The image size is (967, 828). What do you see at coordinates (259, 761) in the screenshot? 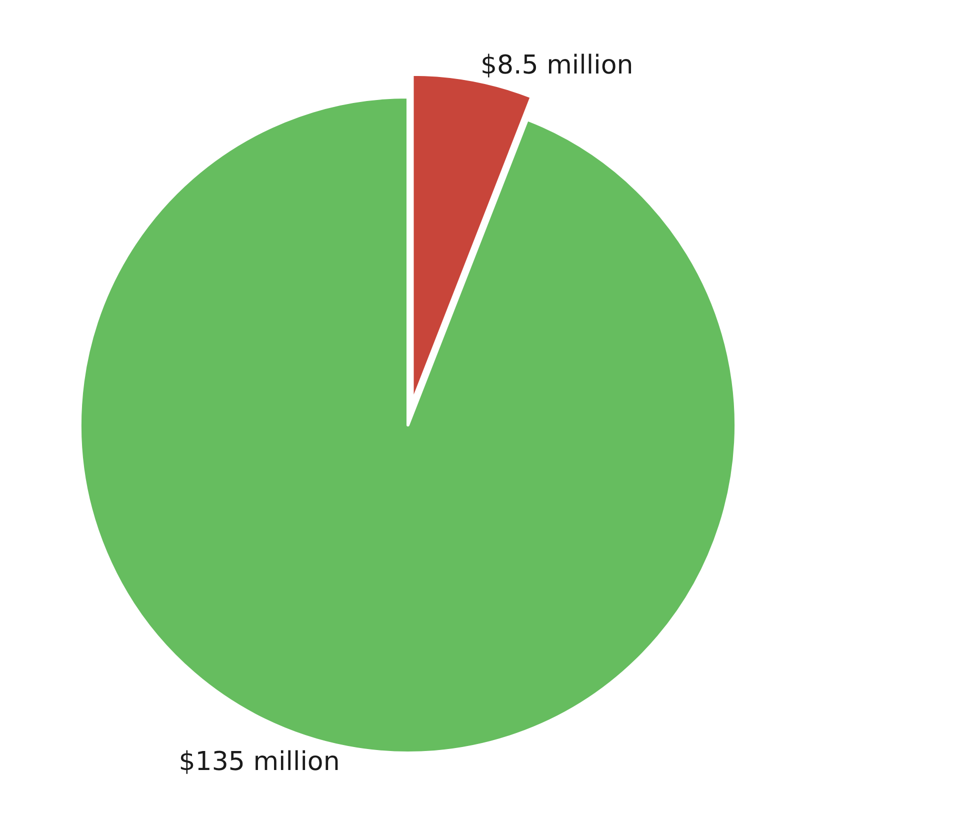
I see `data-label: $135 million` at bounding box center [259, 761].